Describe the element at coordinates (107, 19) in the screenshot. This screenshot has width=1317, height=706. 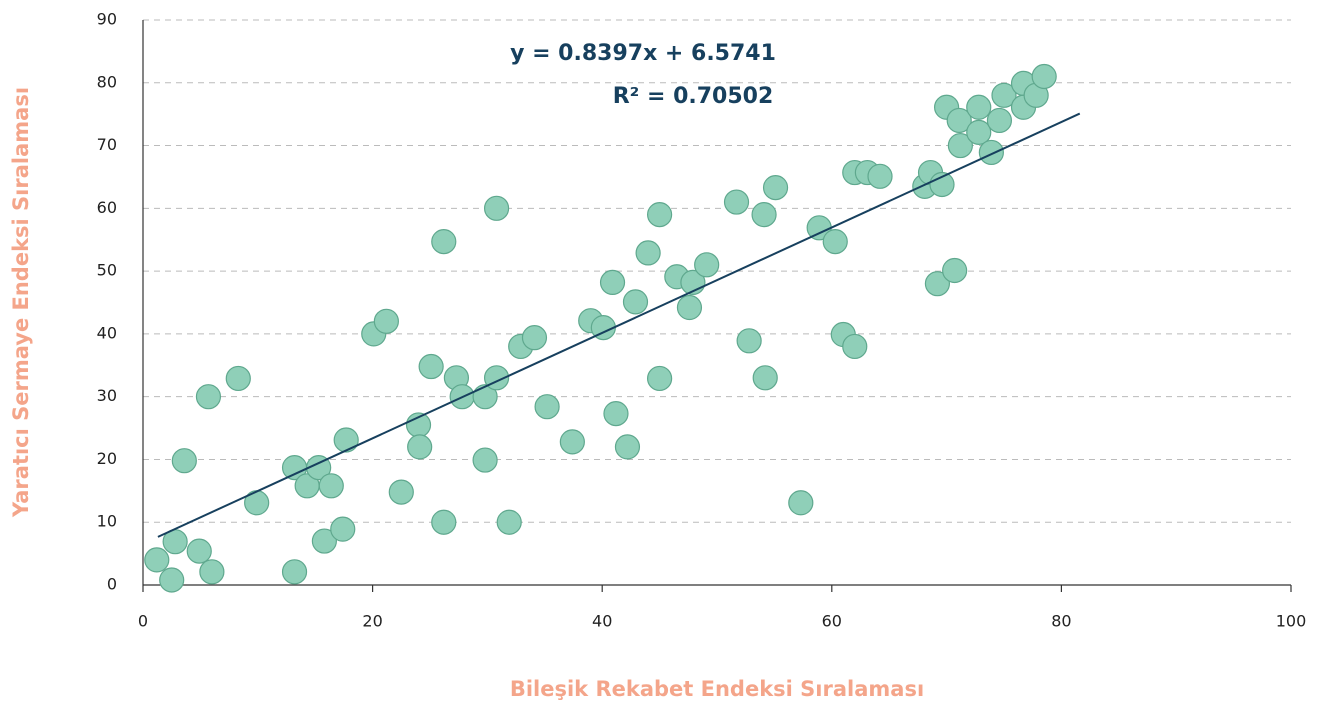
I see `y-tick-label: 90` at that location.